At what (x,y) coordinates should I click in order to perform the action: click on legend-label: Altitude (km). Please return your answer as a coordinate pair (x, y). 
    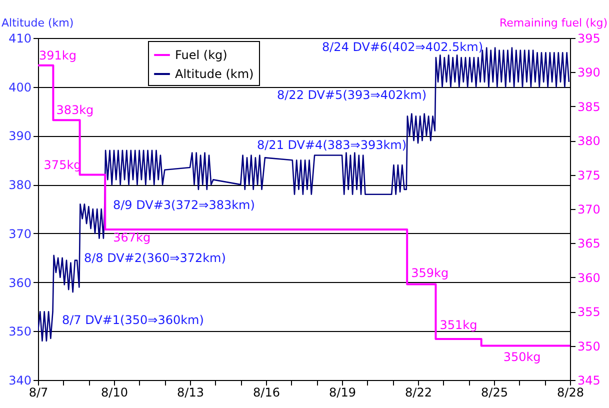
    Looking at the image, I should click on (214, 74).